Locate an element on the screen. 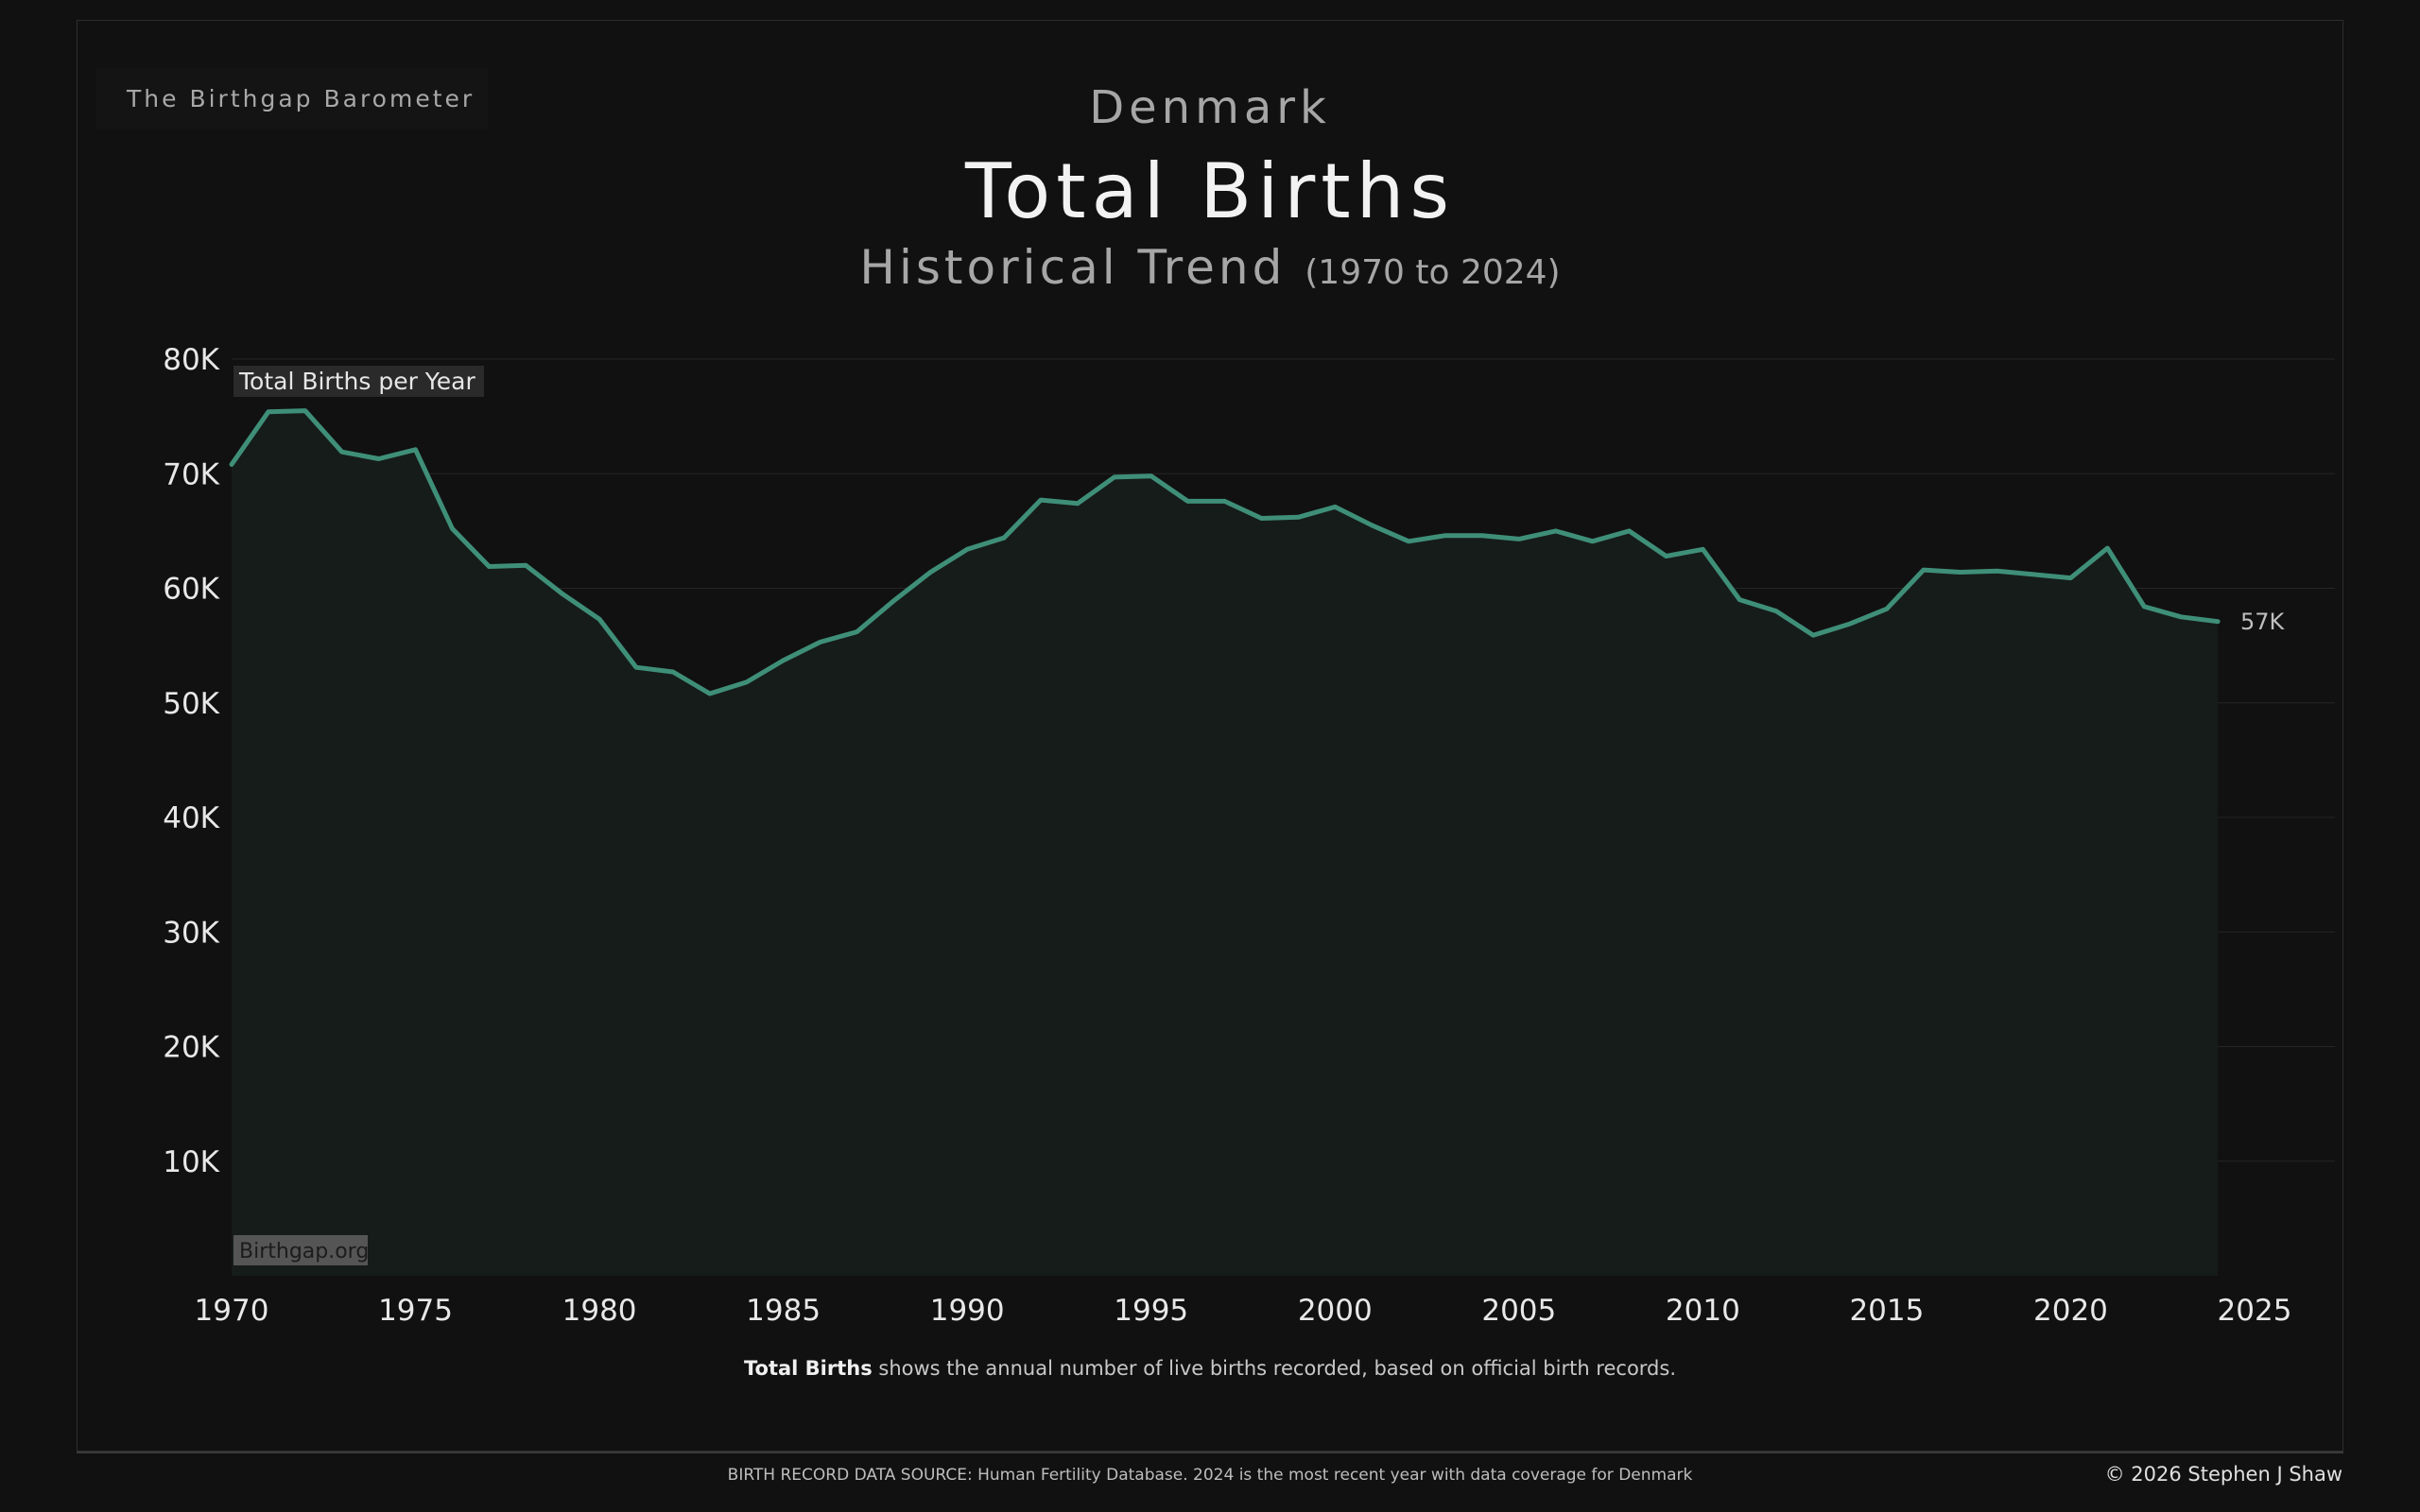 The height and width of the screenshot is (1512, 2420). y-tick-label: 10K is located at coordinates (191, 1162).